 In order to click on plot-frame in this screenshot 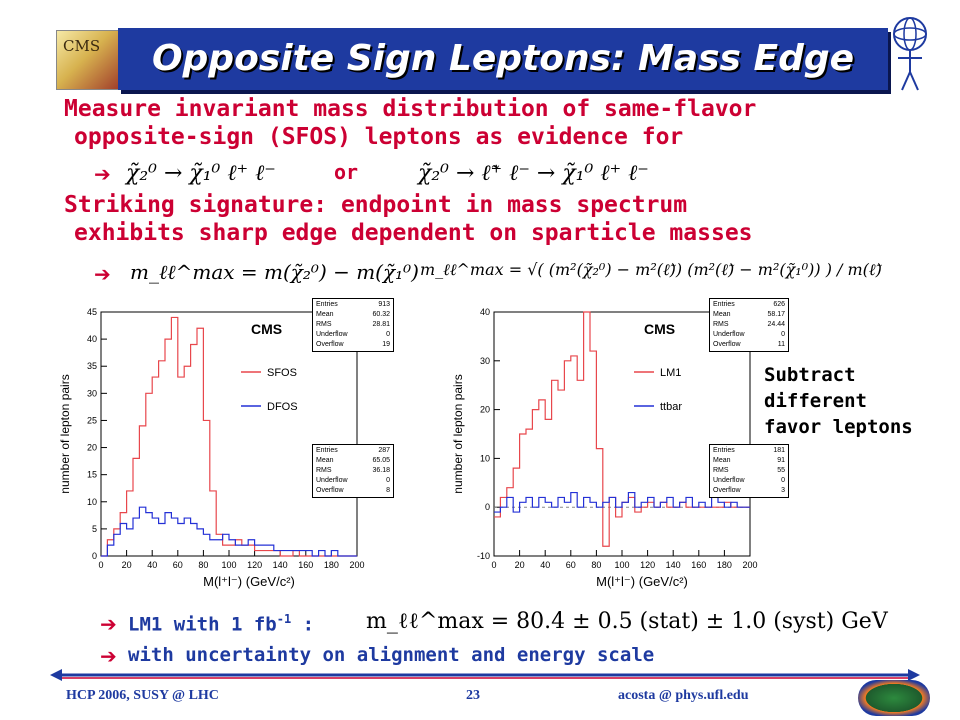, I will do `click(229, 434)`.